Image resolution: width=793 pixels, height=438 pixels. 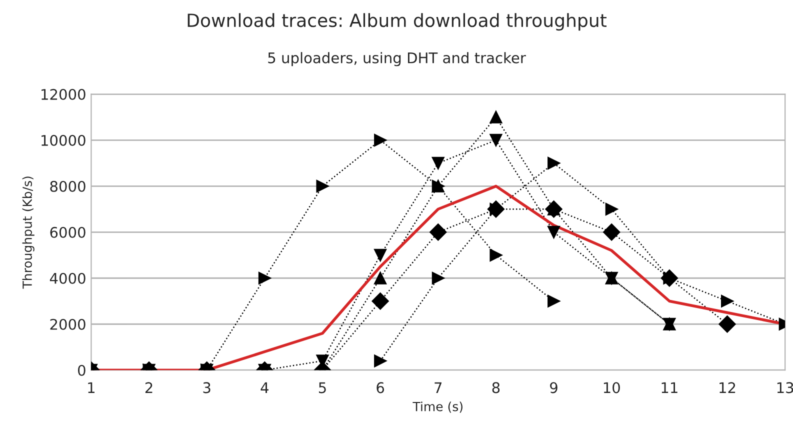 I want to click on x-tick-label: 5, so click(x=322, y=388).